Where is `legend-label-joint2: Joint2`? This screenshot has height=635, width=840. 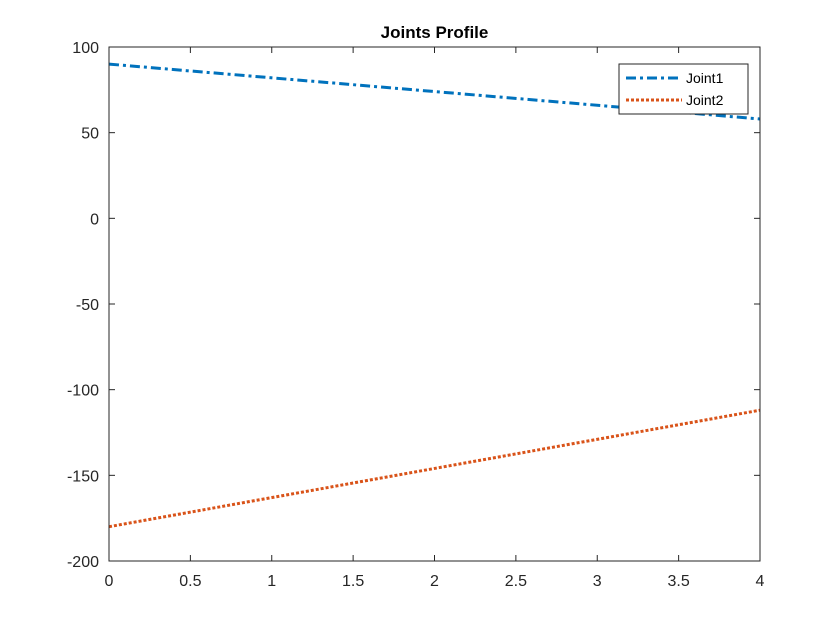
legend-label-joint2: Joint2 is located at coordinates (705, 100).